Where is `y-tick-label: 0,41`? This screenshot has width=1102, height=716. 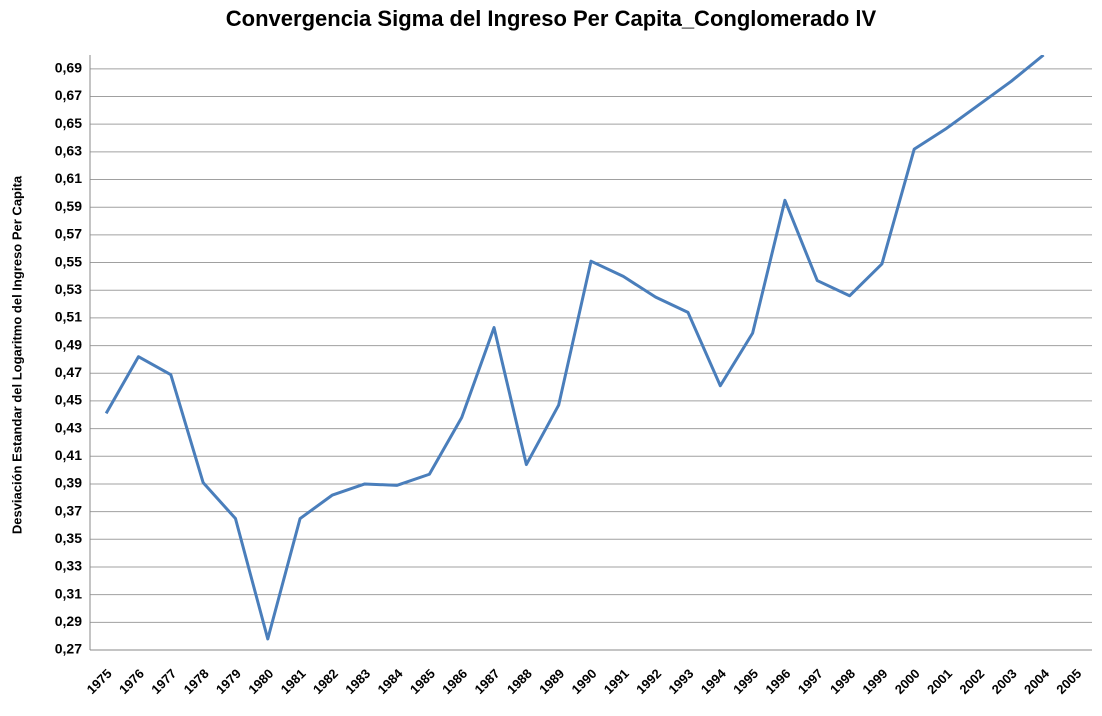 y-tick-label: 0,41 is located at coordinates (68, 455).